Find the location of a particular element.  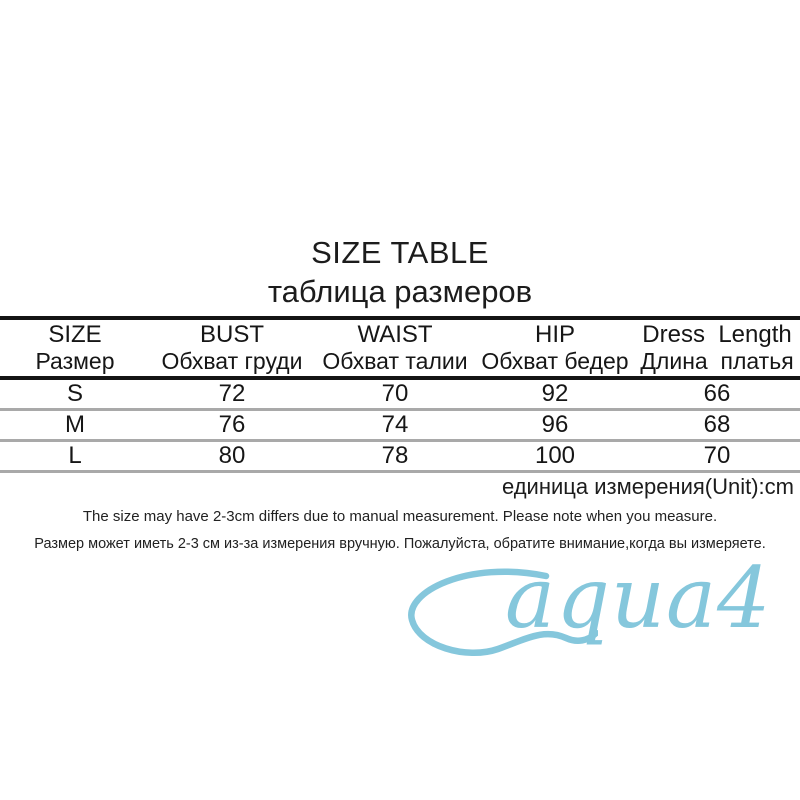

watermark-text: aqua4 is located at coordinates (638, 598).